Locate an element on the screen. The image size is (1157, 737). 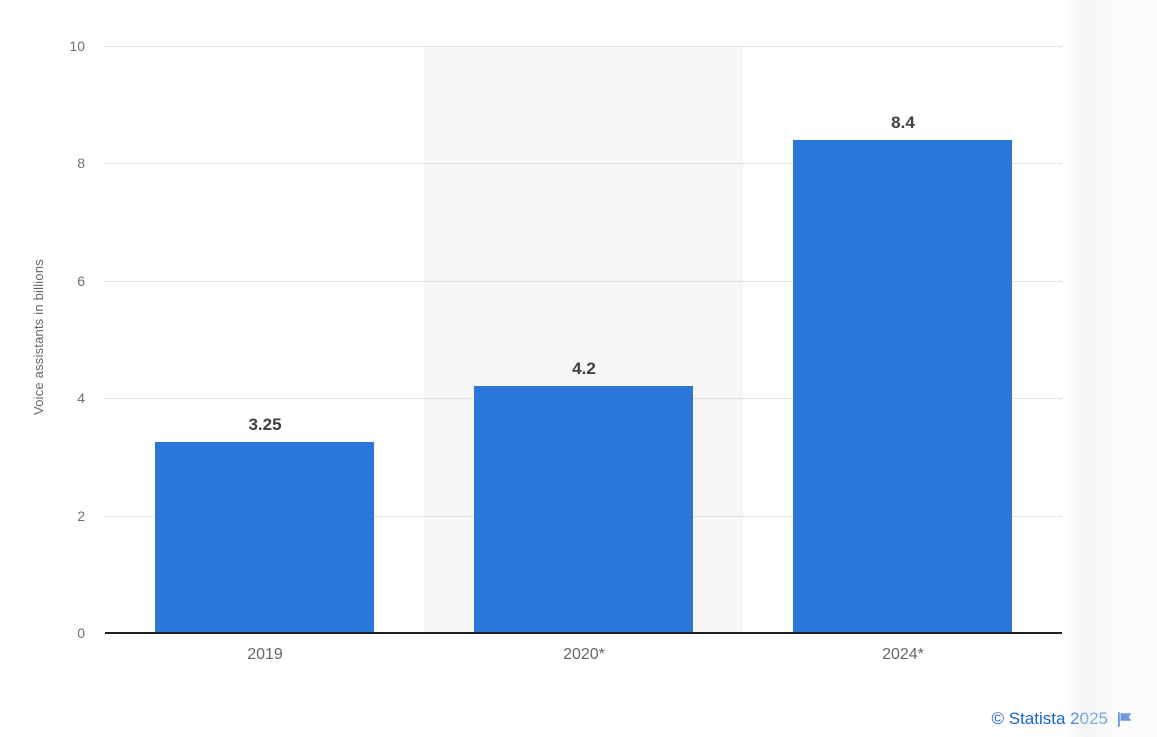
statista-attribution-link: © Statista 2025 is located at coordinates (1063, 719).